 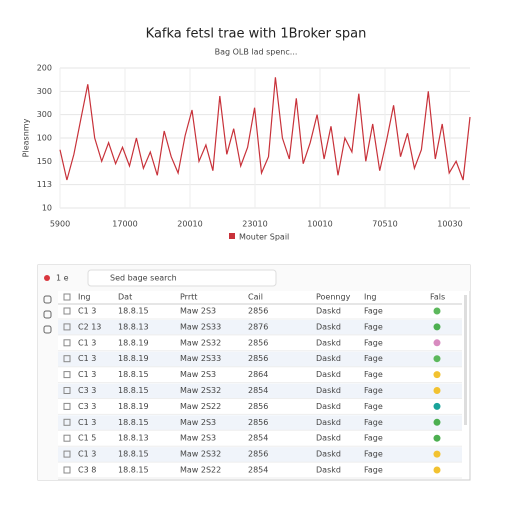 What do you see at coordinates (87, 470) in the screenshot?
I see `table-cell: C3 8` at bounding box center [87, 470].